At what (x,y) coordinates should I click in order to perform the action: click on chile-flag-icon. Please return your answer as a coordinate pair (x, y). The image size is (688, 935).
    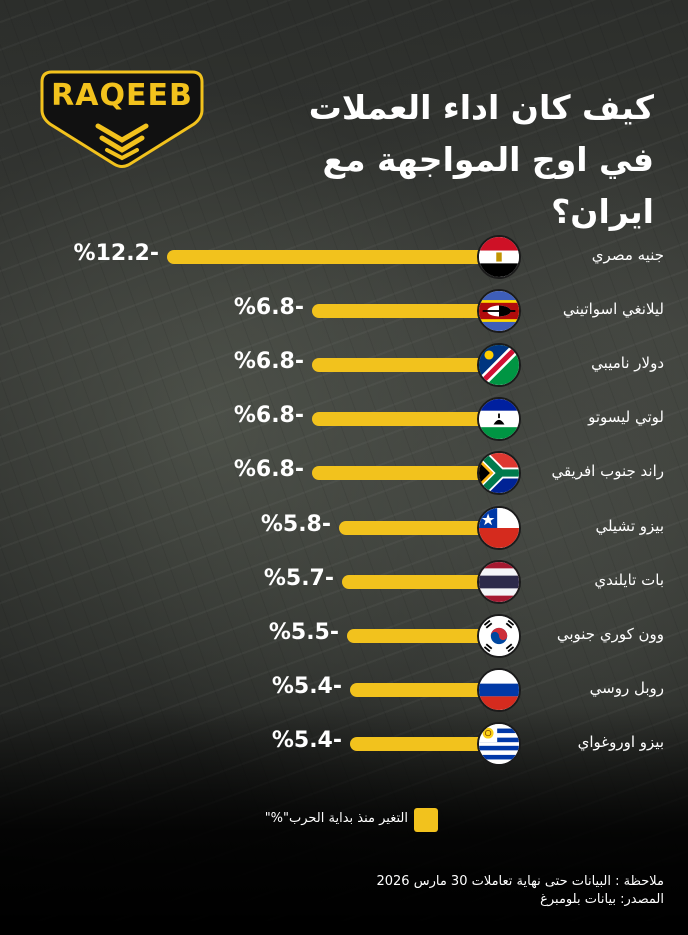
    Looking at the image, I should click on (499, 528).